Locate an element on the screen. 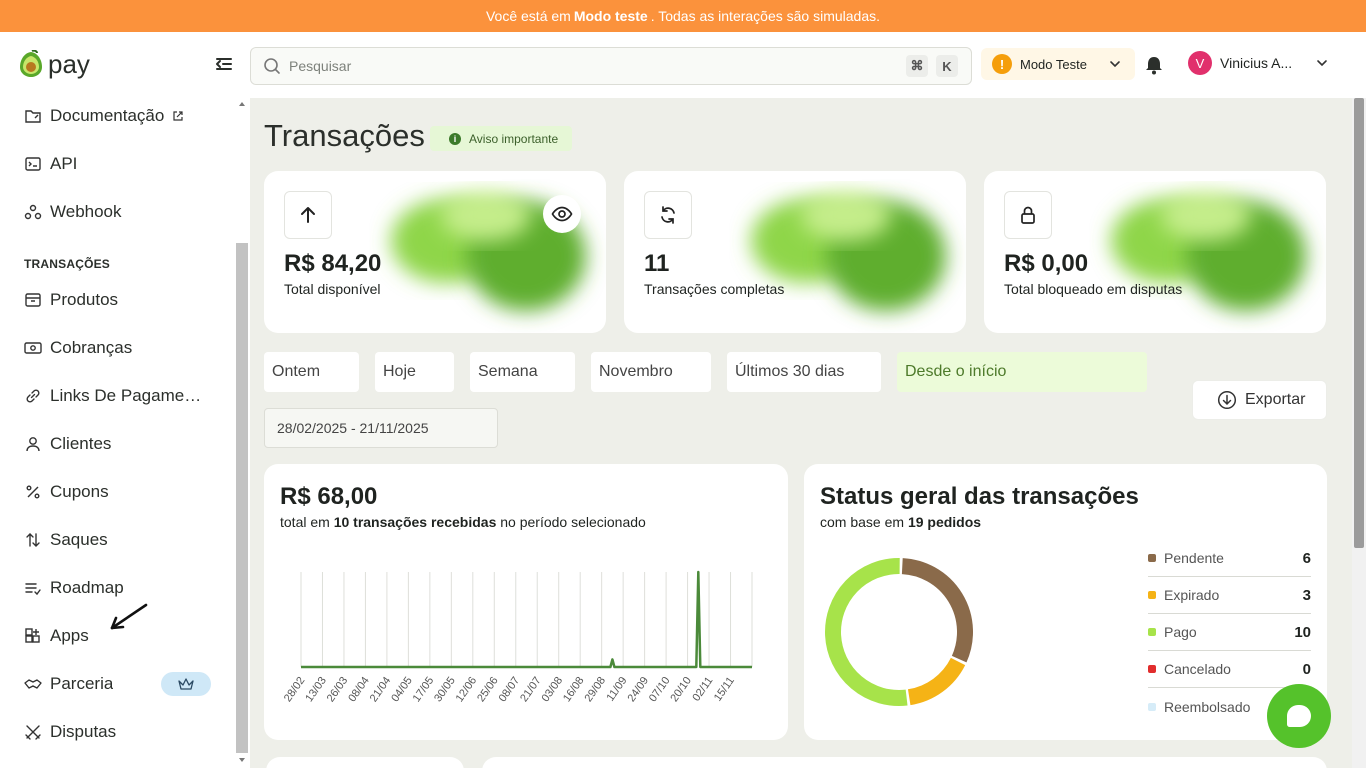 This screenshot has height=768, width=1366. filter-desde-o-inicio: Desde o início is located at coordinates (1022, 372).